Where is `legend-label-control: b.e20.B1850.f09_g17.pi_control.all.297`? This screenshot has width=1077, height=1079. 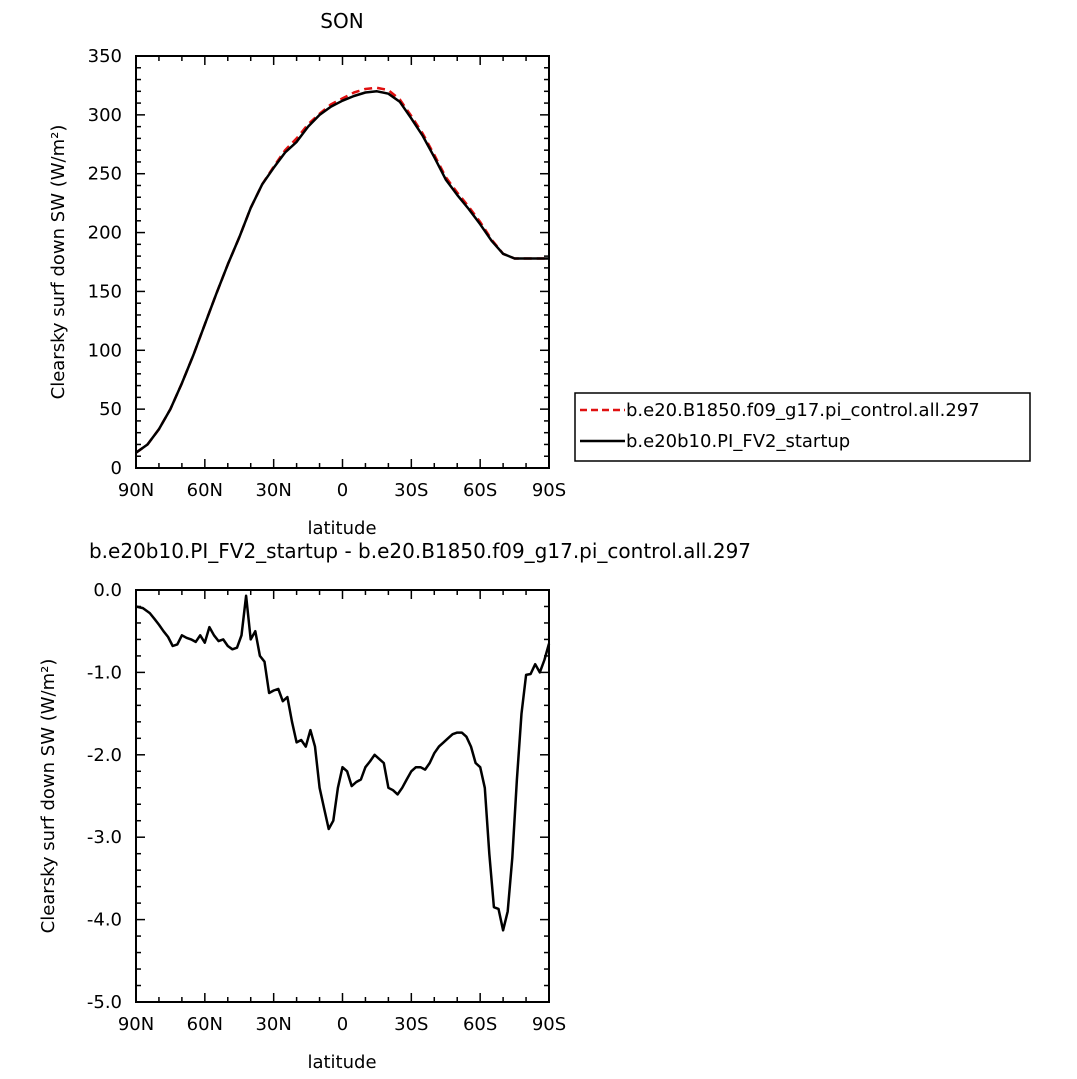 legend-label-control: b.e20.B1850.f09_g17.pi_control.all.297 is located at coordinates (803, 410).